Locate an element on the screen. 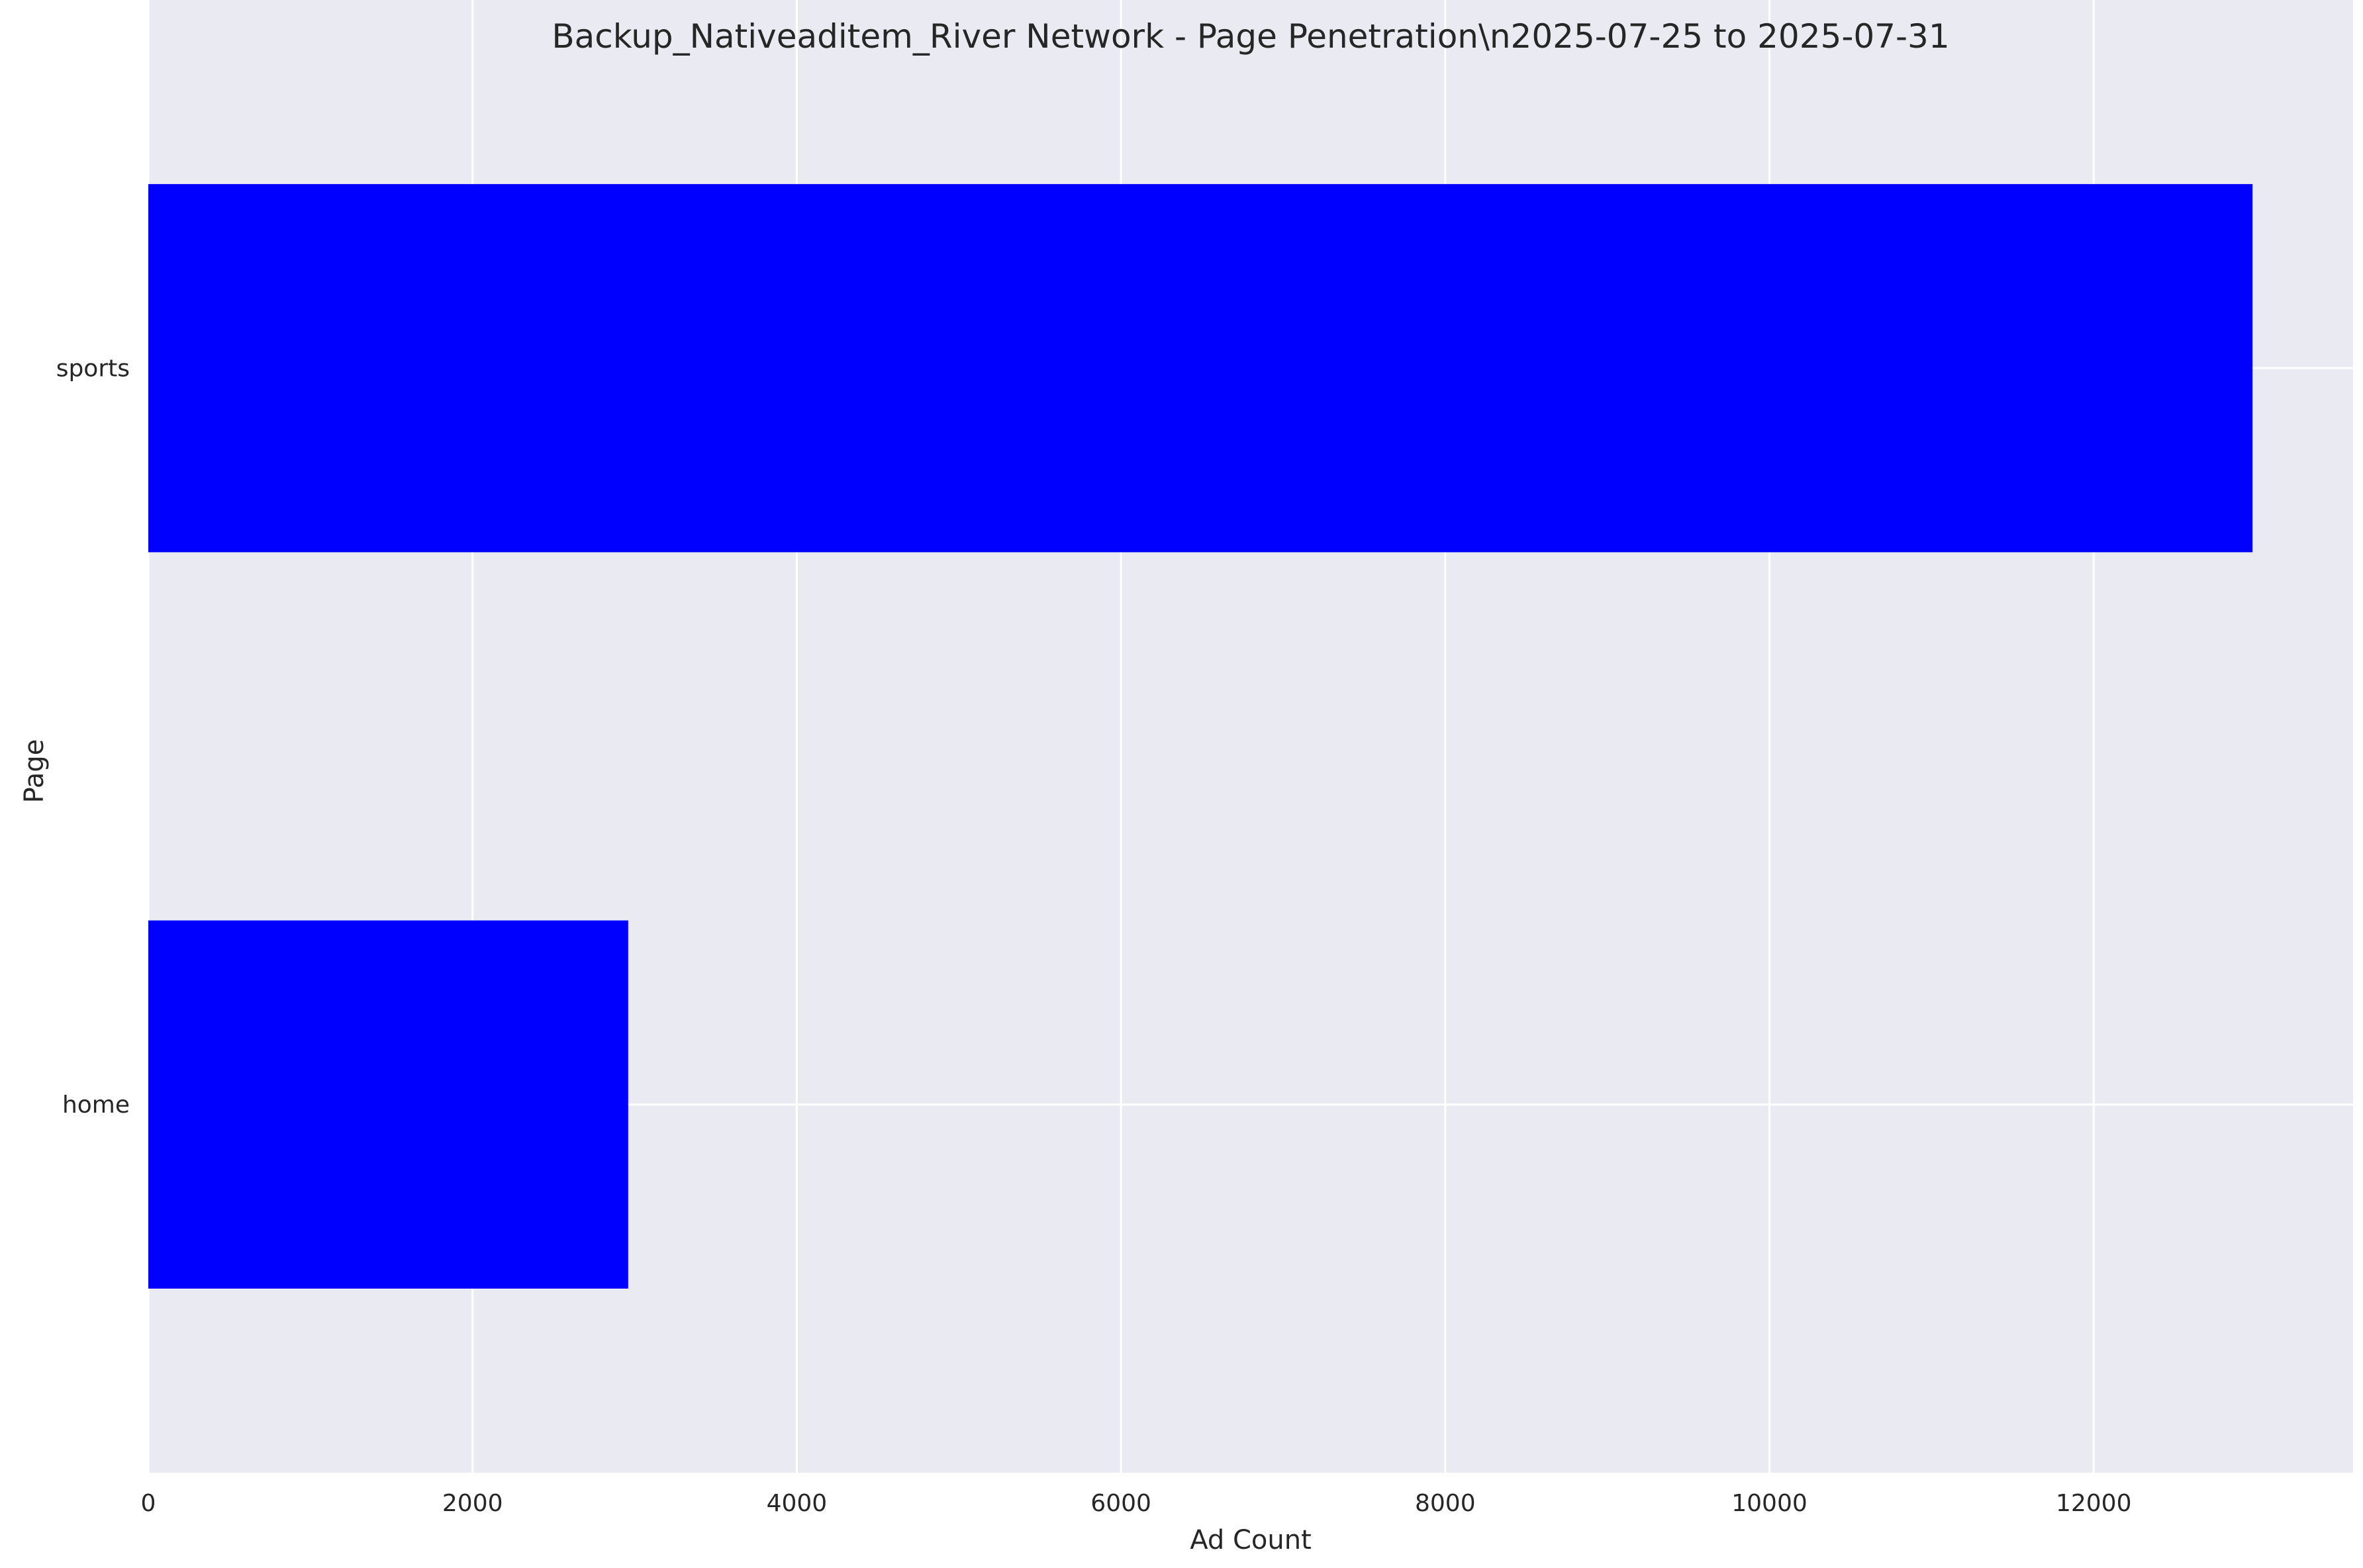 The image size is (2363, 1568). x-tick-labels: 0 2000 4000 6000 8000 10000 12000 is located at coordinates (1136, 1503).